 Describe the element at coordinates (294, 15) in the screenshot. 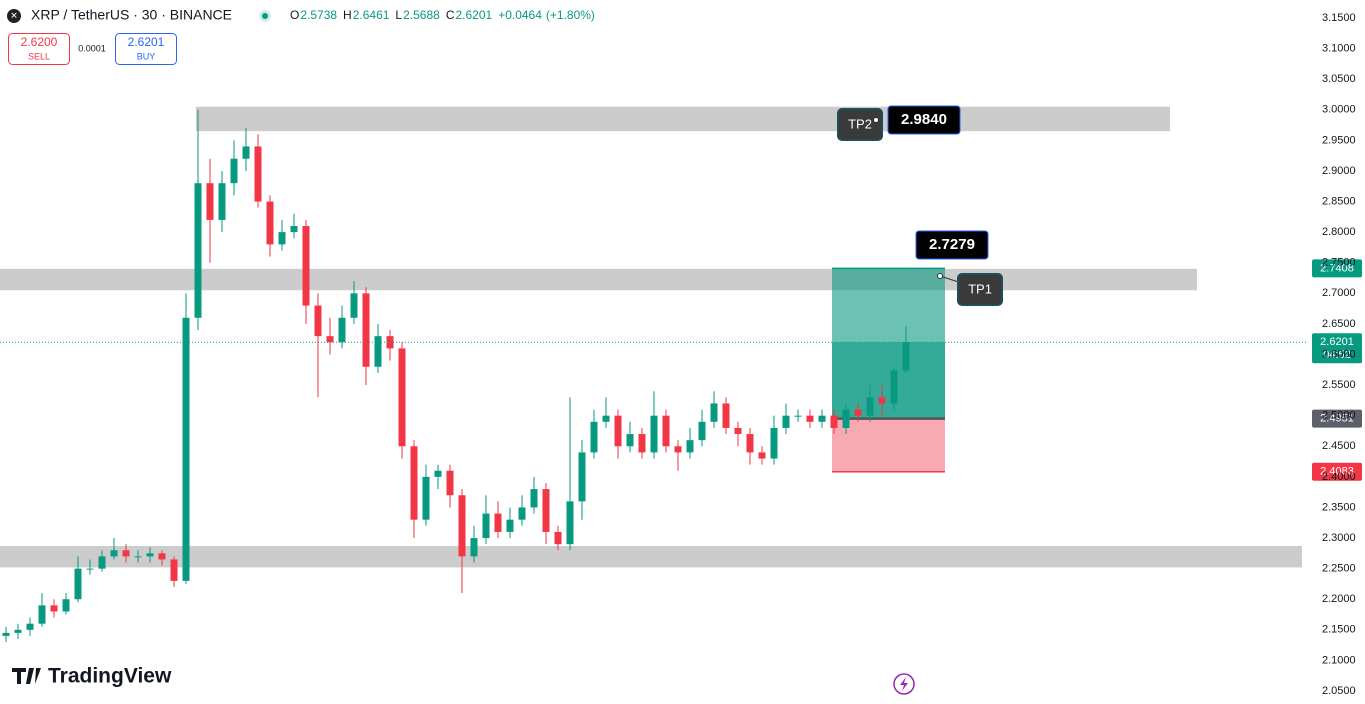

I see `ohlc-key: O` at that location.